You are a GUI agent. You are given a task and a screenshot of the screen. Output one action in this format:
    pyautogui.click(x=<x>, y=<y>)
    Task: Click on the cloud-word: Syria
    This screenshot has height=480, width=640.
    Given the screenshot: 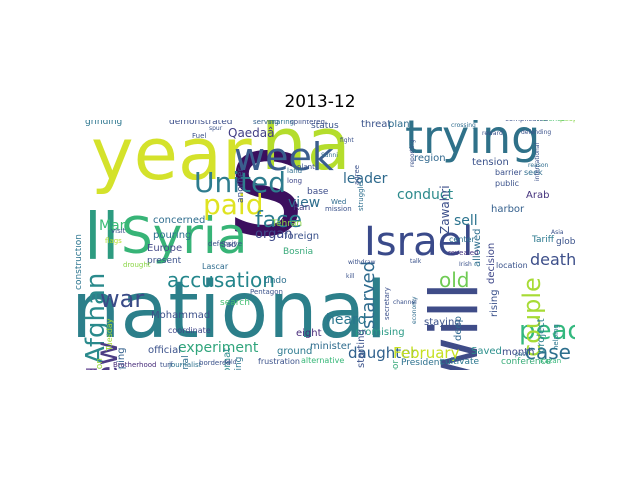 What is the action you would take?
    pyautogui.click(x=184, y=236)
    